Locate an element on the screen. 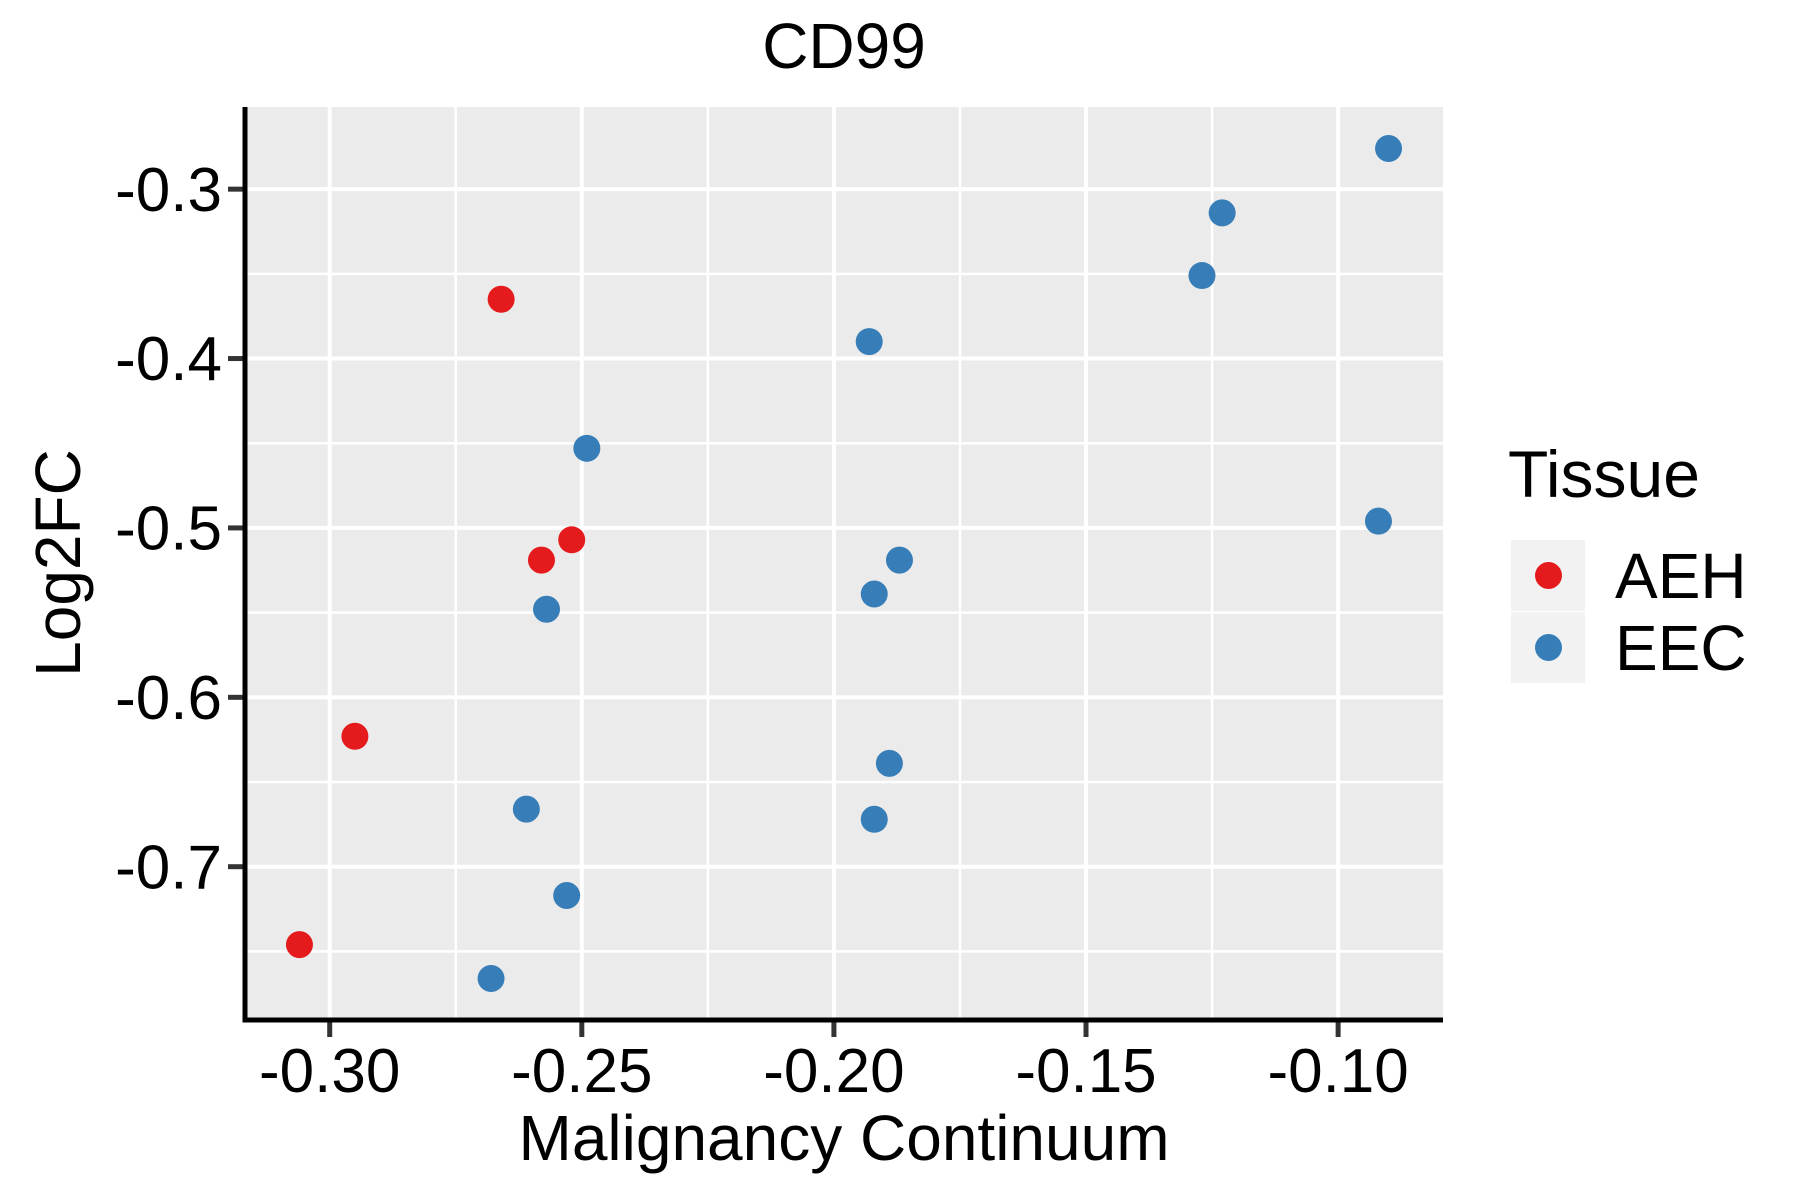  x-tick-label: -0.20 is located at coordinates (833, 1071).